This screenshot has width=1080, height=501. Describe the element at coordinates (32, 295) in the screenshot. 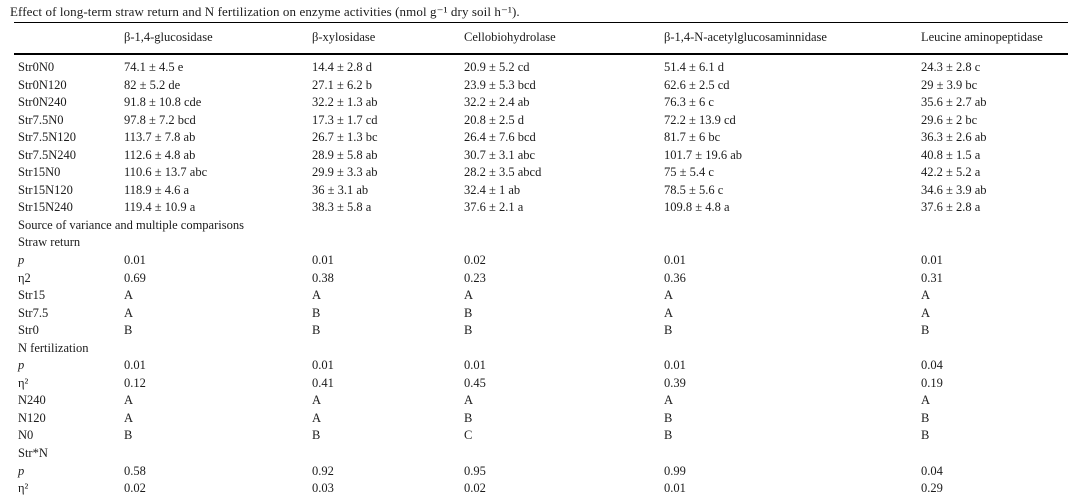

I see `row-label: Str15` at that location.